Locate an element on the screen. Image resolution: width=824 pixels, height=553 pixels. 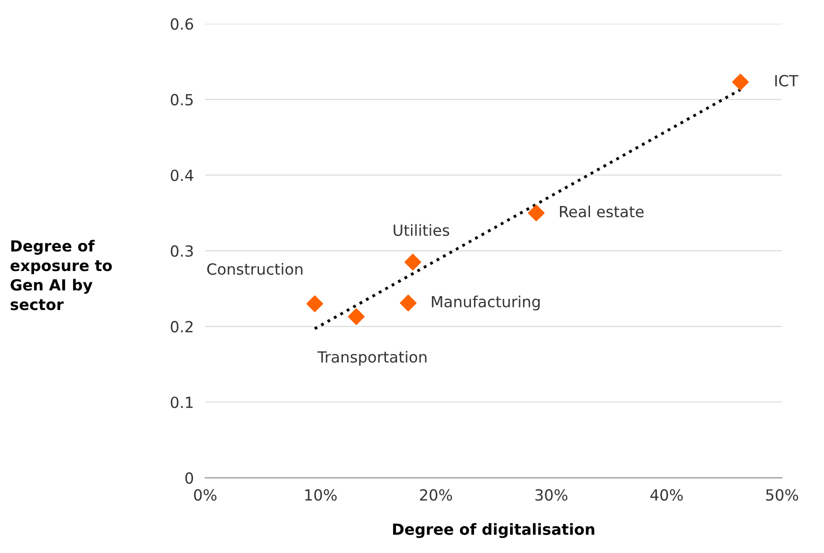
annotation: ICT is located at coordinates (786, 80).